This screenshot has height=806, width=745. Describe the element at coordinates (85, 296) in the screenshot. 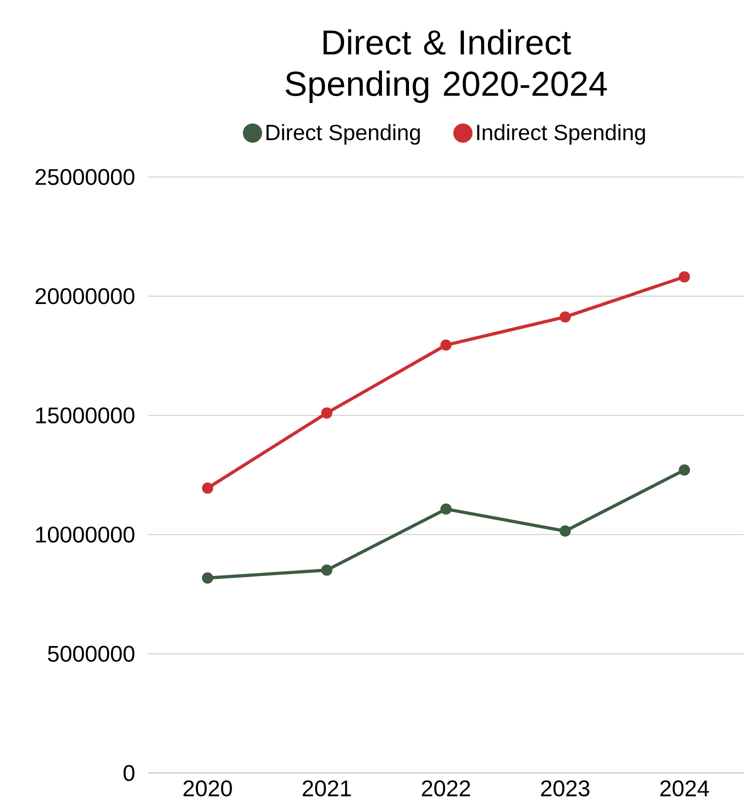

I see `y-tick-label: 20000000` at that location.